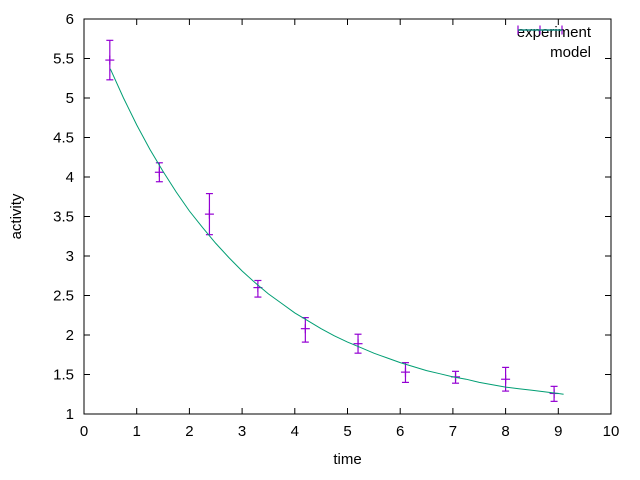 The image size is (640, 480). What do you see at coordinates (63, 217) in the screenshot?
I see `y-tick-label: 3.5` at bounding box center [63, 217].